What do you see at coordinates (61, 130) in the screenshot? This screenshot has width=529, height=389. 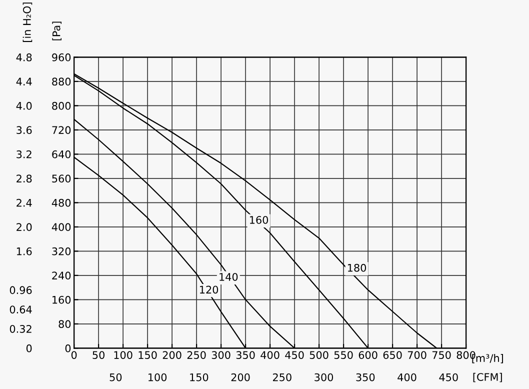 I see `y-tick-label: 720` at bounding box center [61, 130].